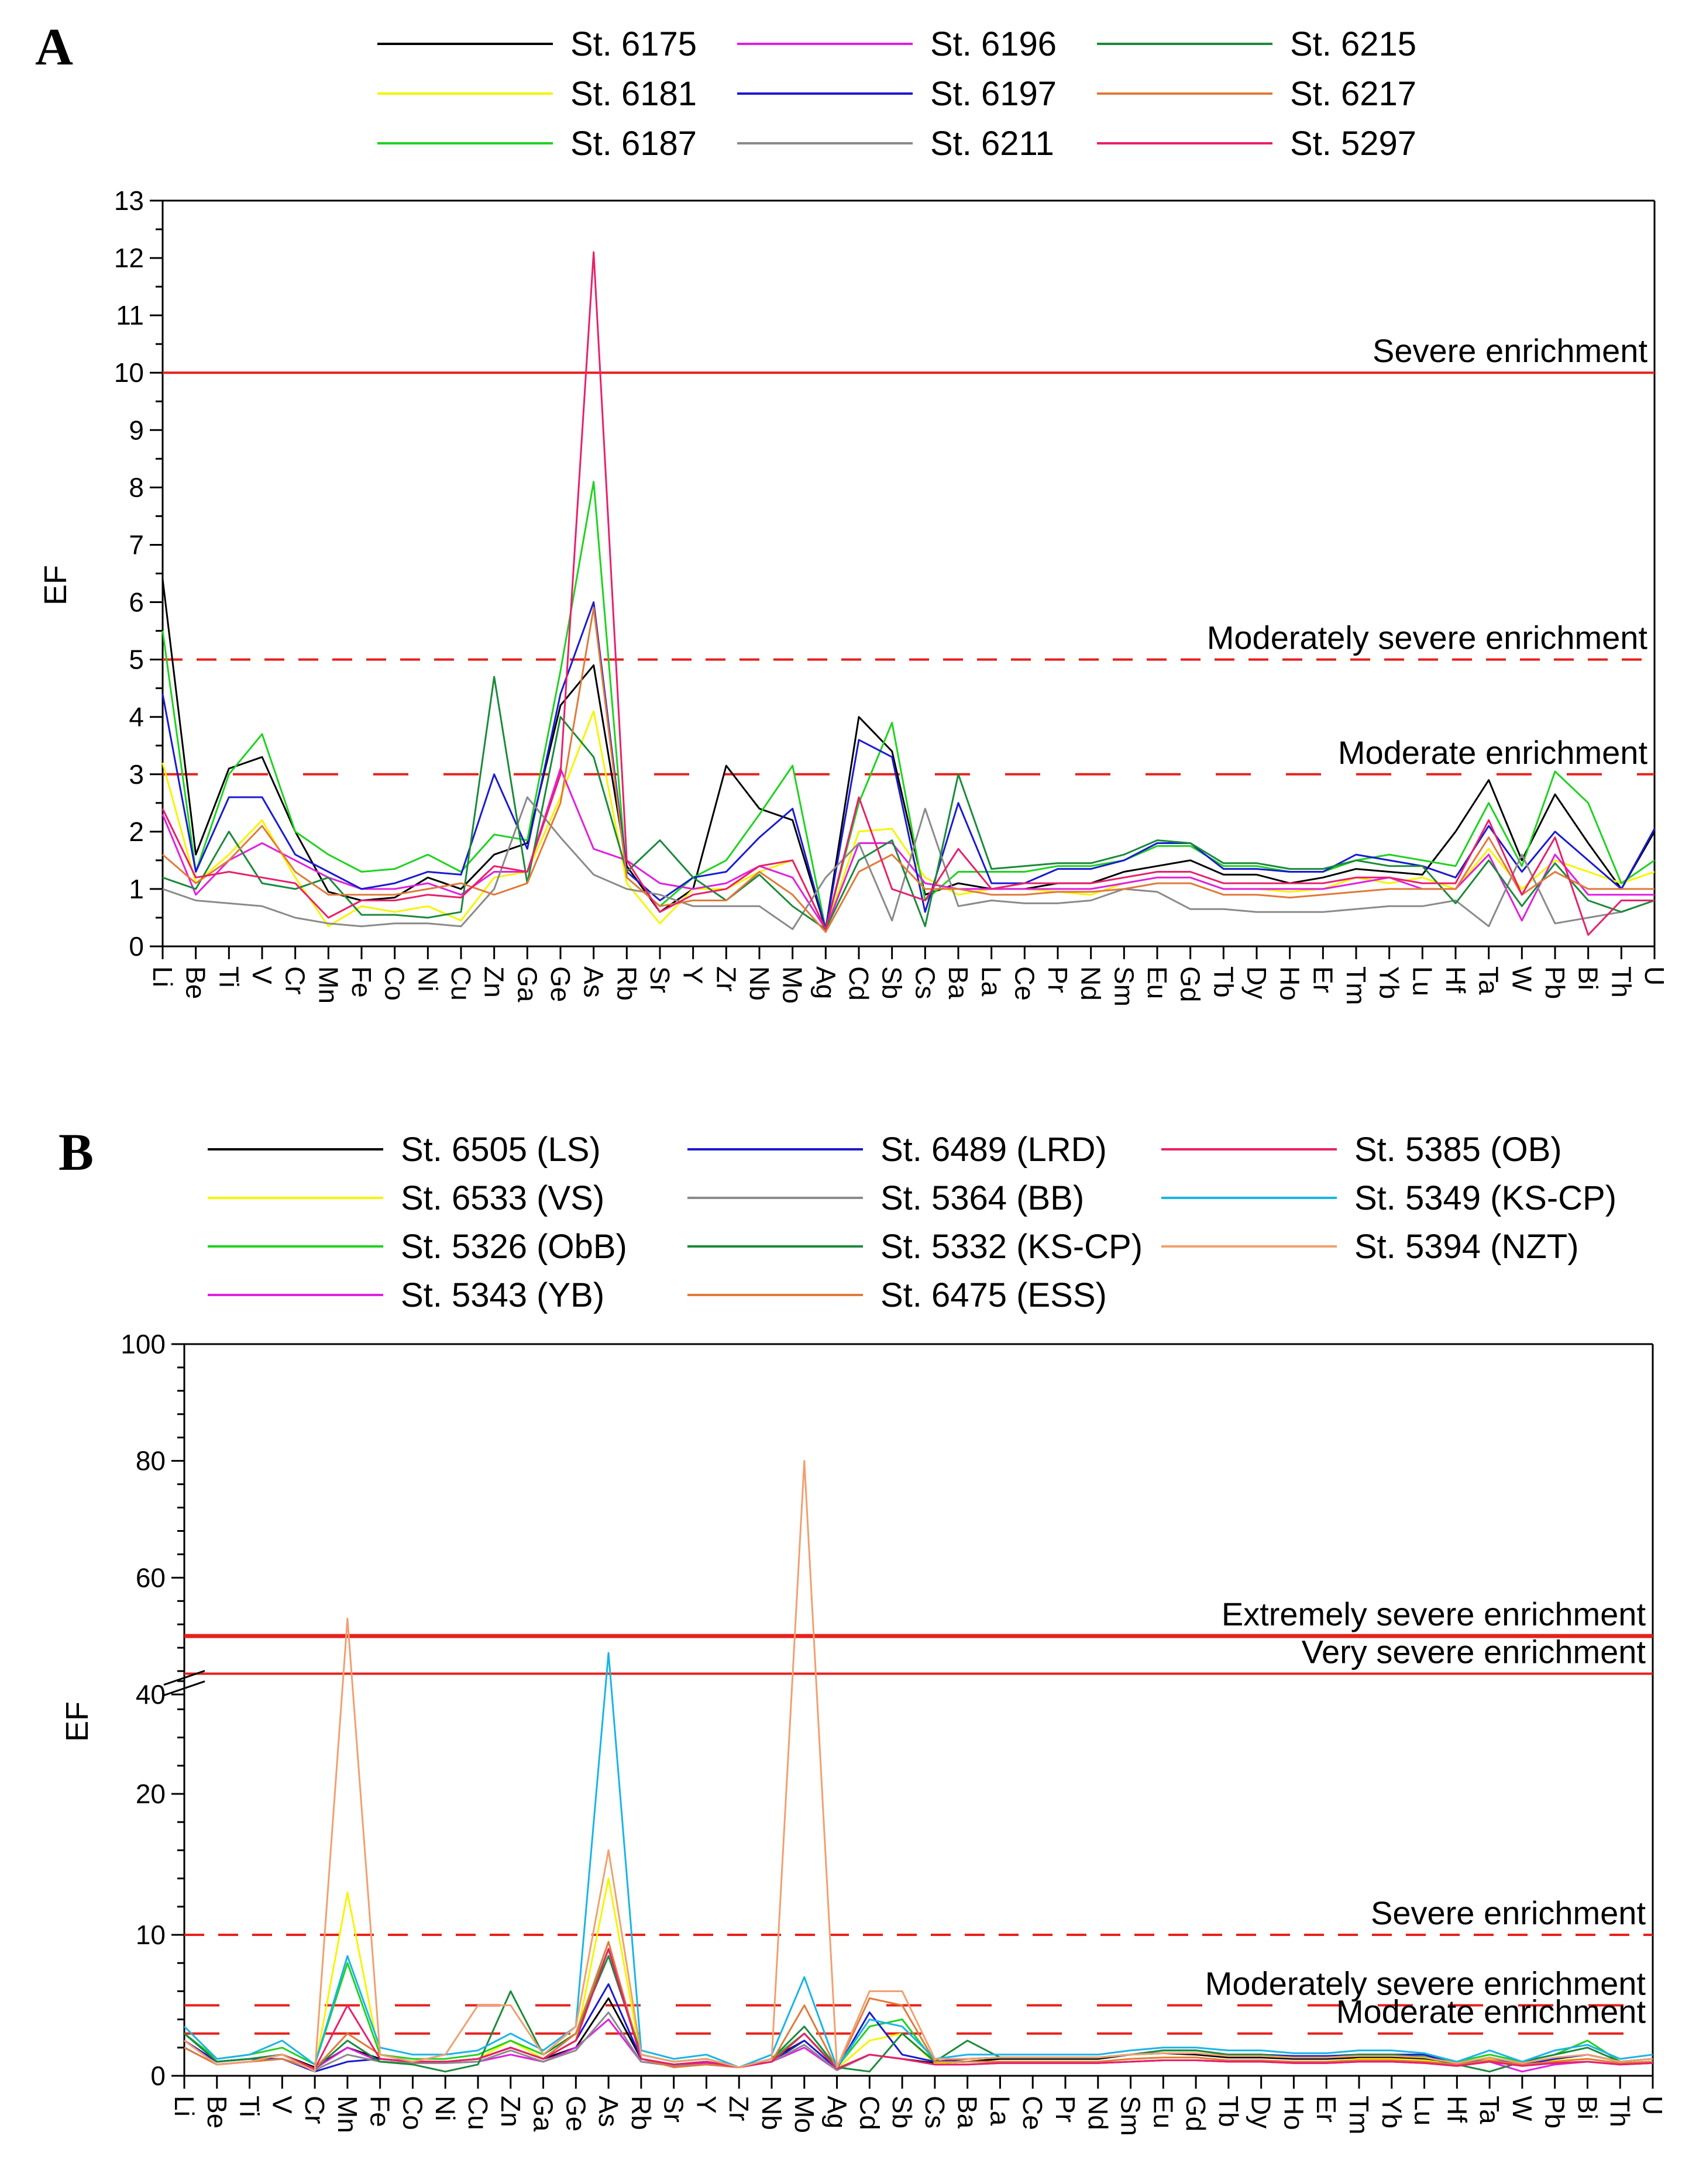 Image resolution: width=1682 pixels, height=2184 pixels. What do you see at coordinates (1427, 637) in the screenshot?
I see `reference-line-label: Moderately severe enrichment` at bounding box center [1427, 637].